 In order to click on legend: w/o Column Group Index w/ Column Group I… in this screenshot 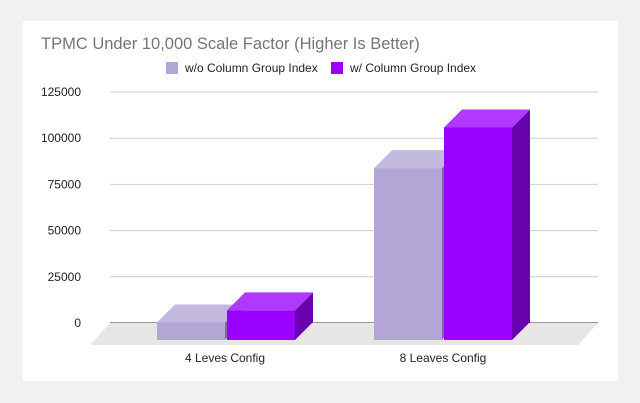, I will do `click(321, 68)`.